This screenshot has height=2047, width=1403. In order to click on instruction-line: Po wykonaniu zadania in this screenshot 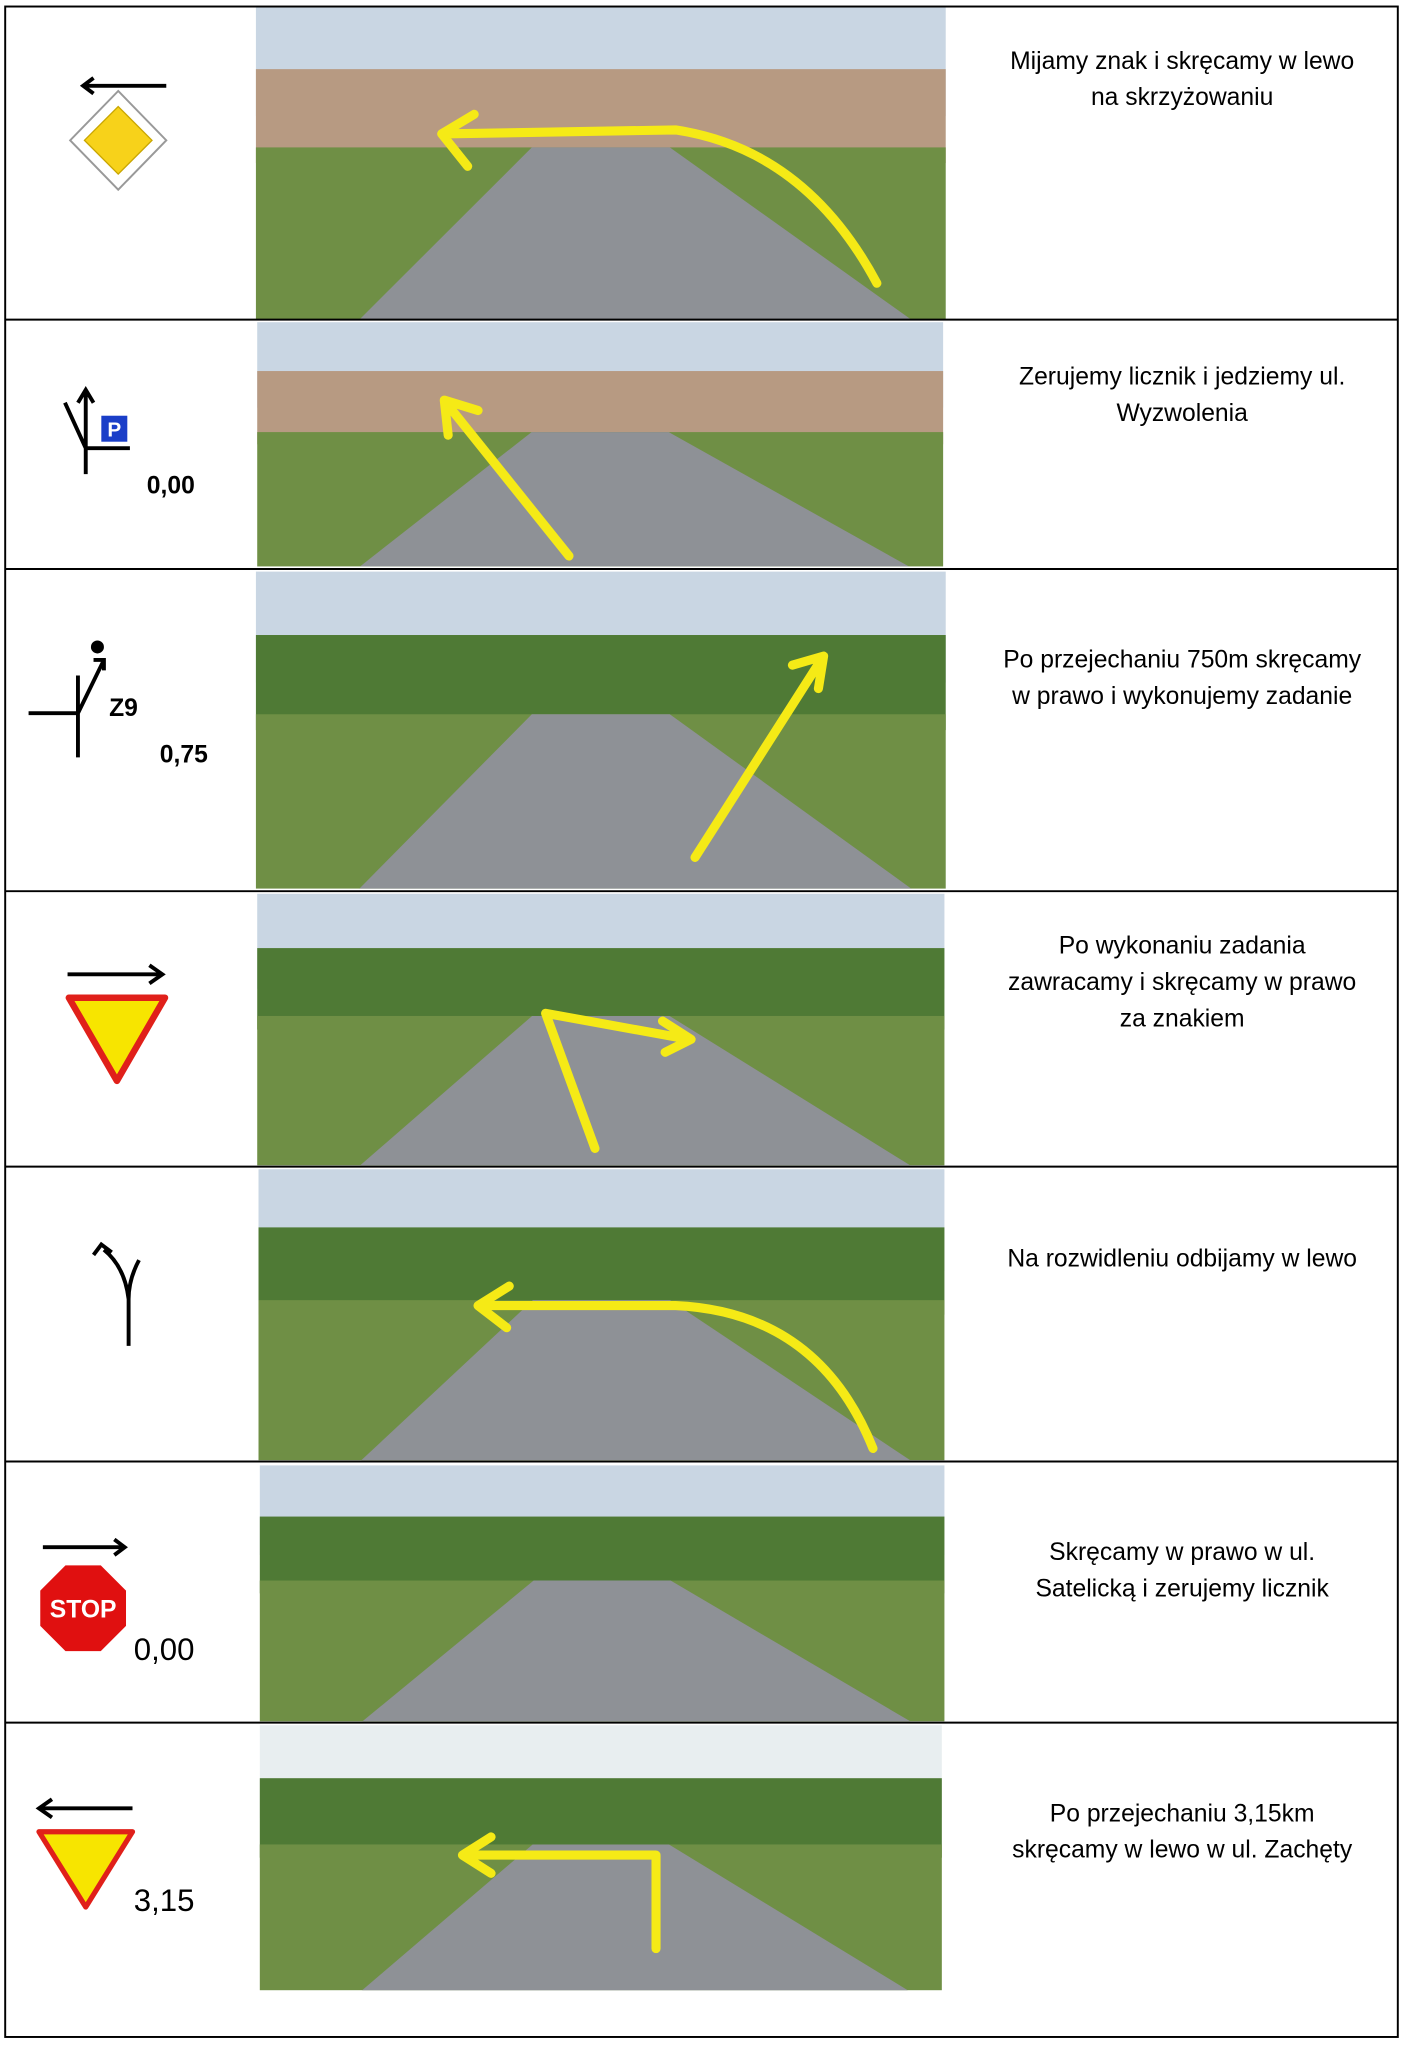, I will do `click(1182, 946)`.